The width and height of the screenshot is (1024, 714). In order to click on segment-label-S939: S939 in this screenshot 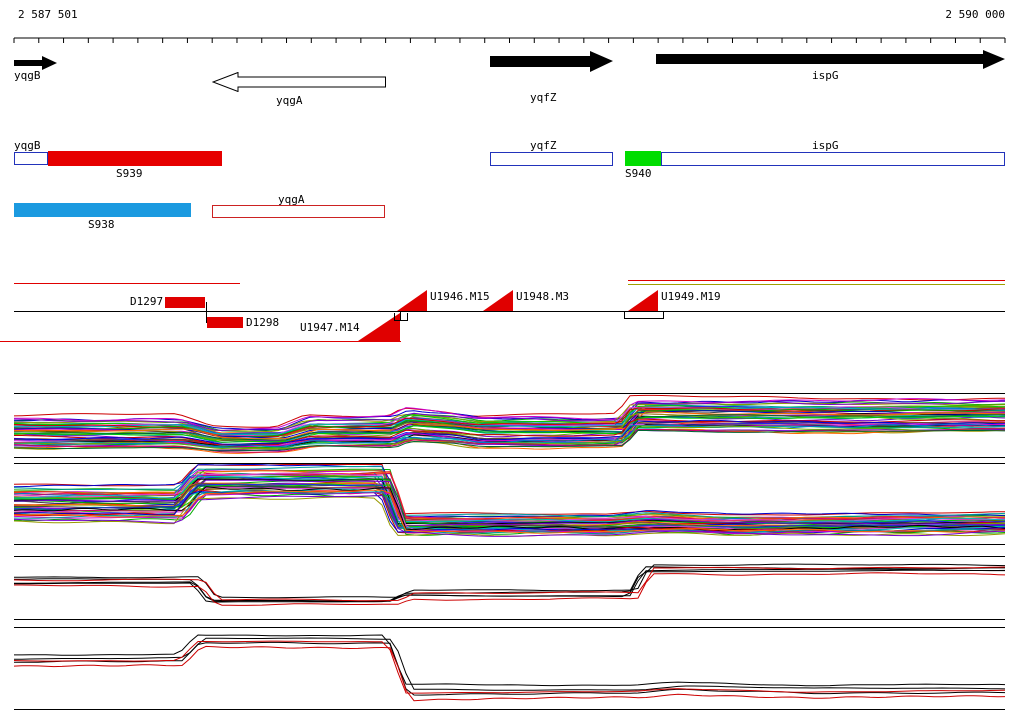, I will do `click(129, 173)`.